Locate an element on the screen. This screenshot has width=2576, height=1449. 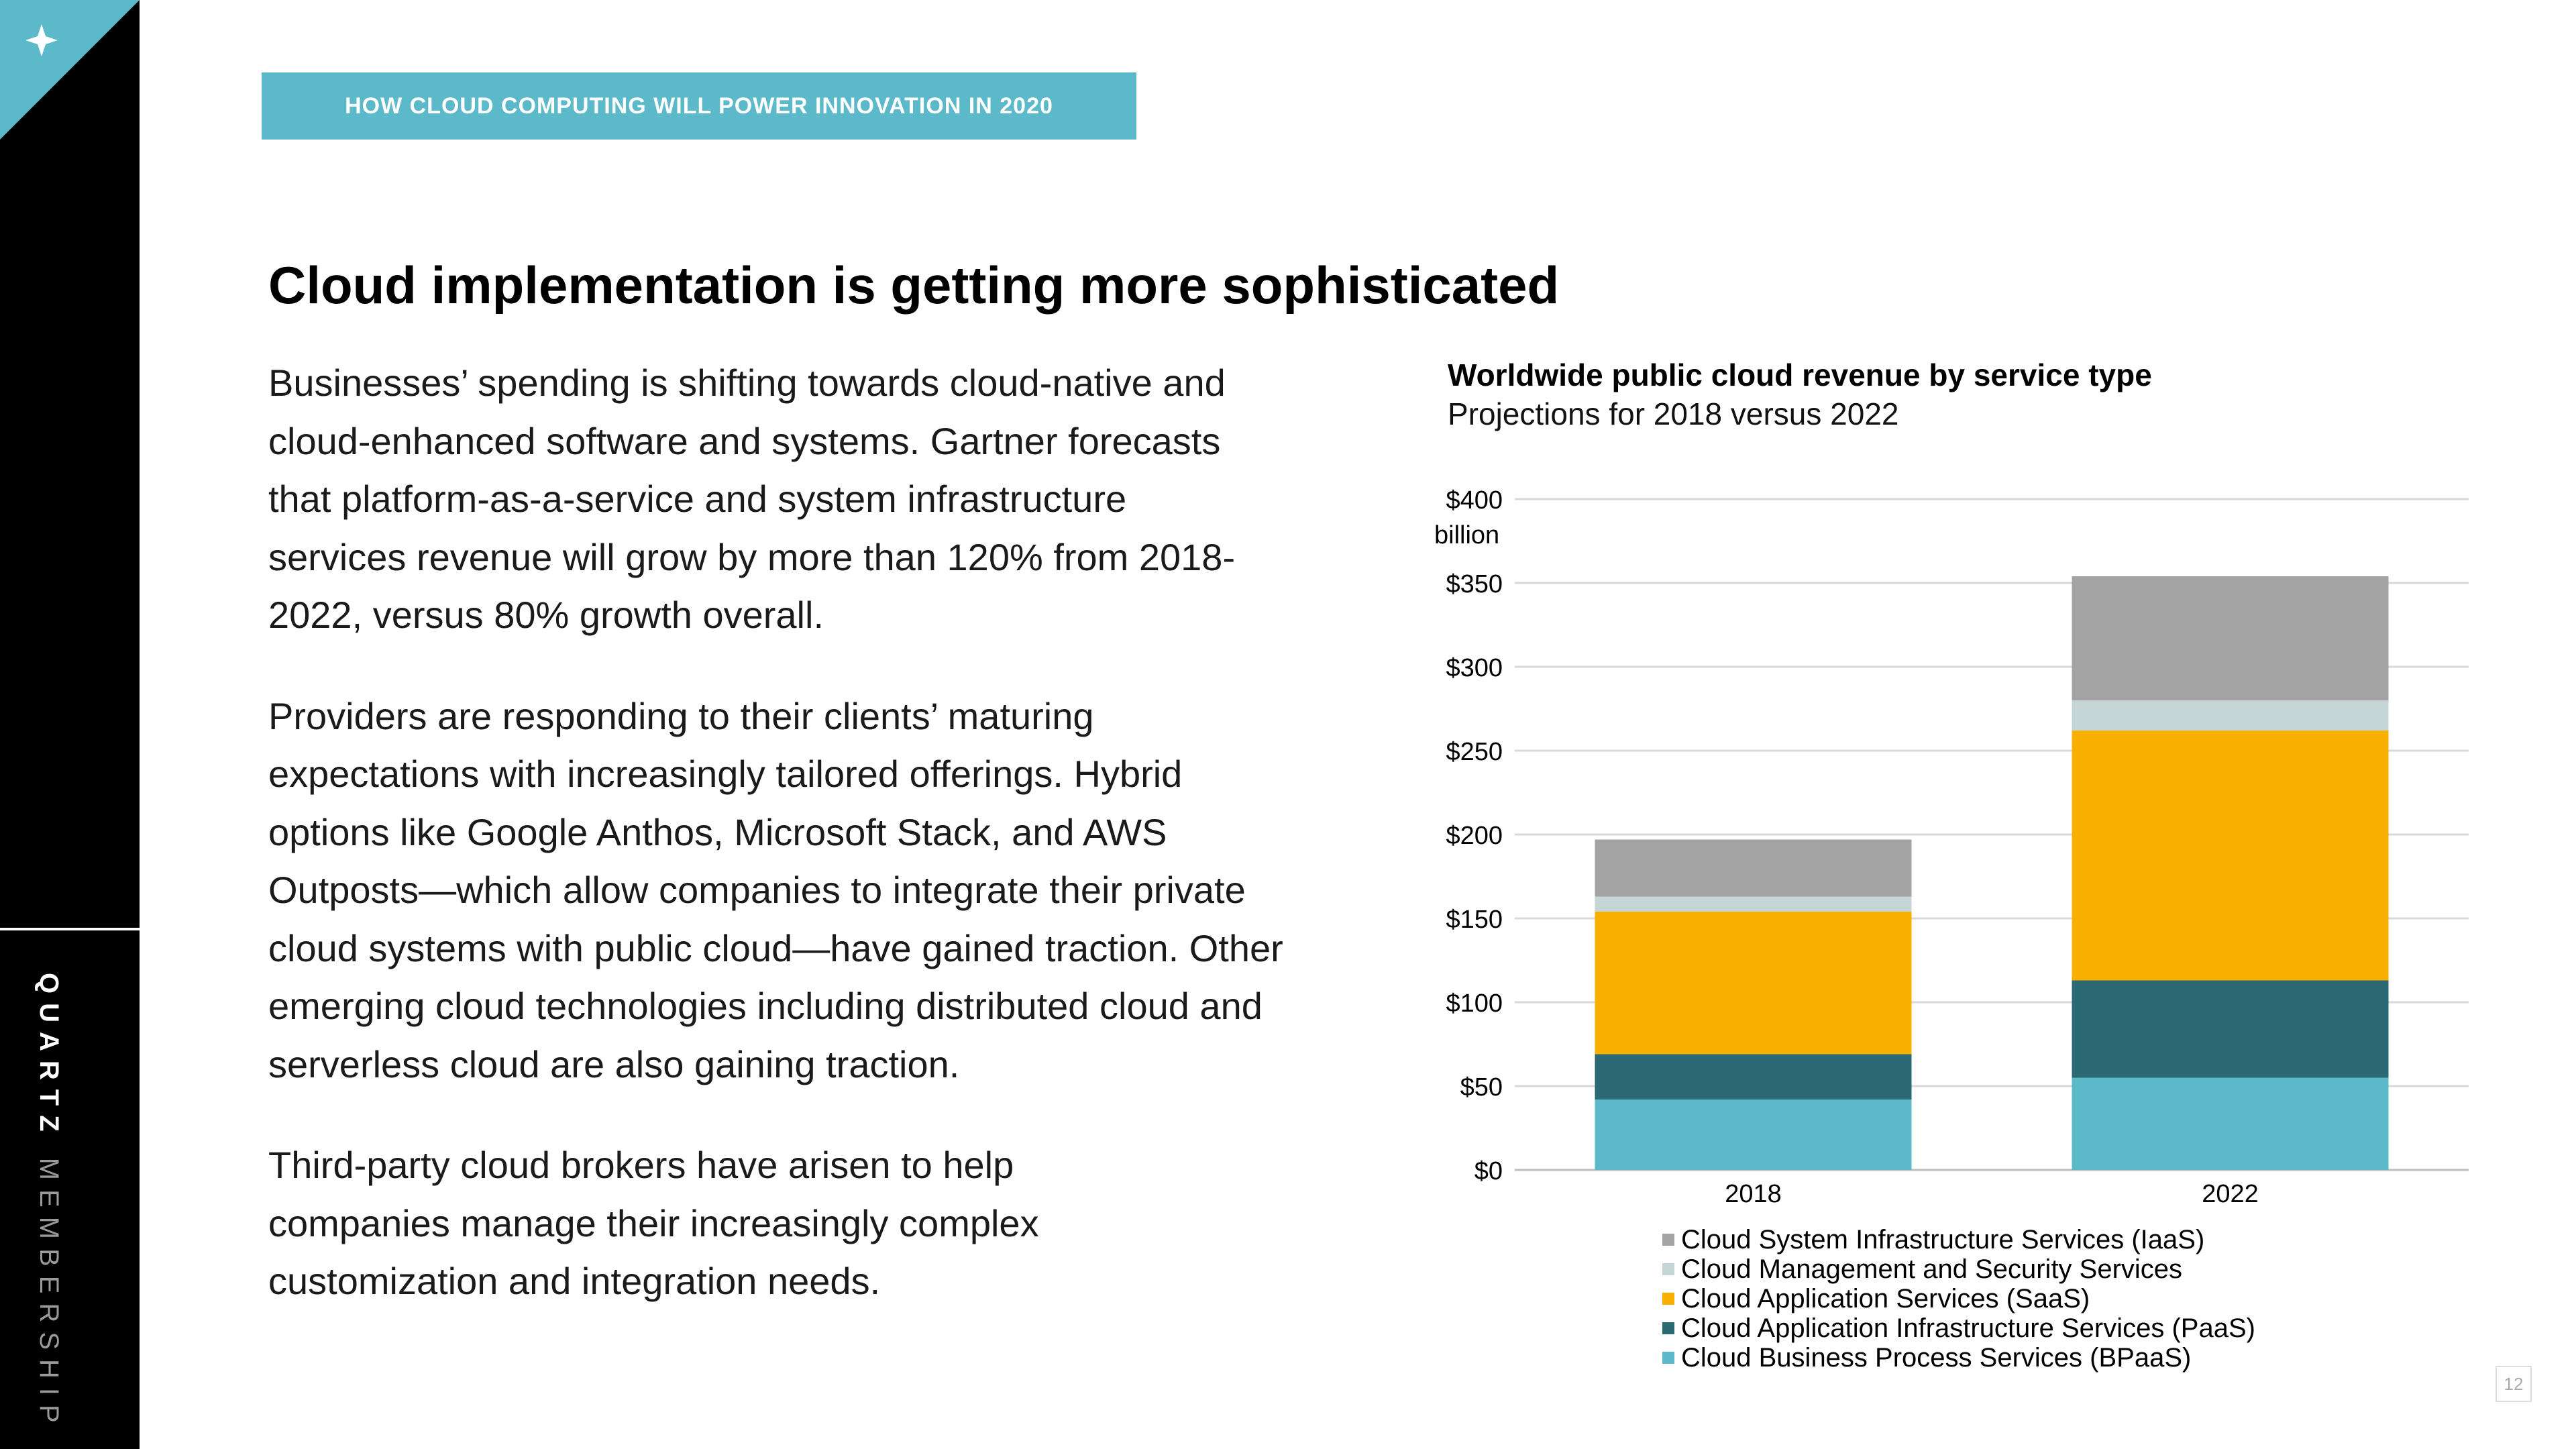
y-tick-label: $50 is located at coordinates (1481, 1087).